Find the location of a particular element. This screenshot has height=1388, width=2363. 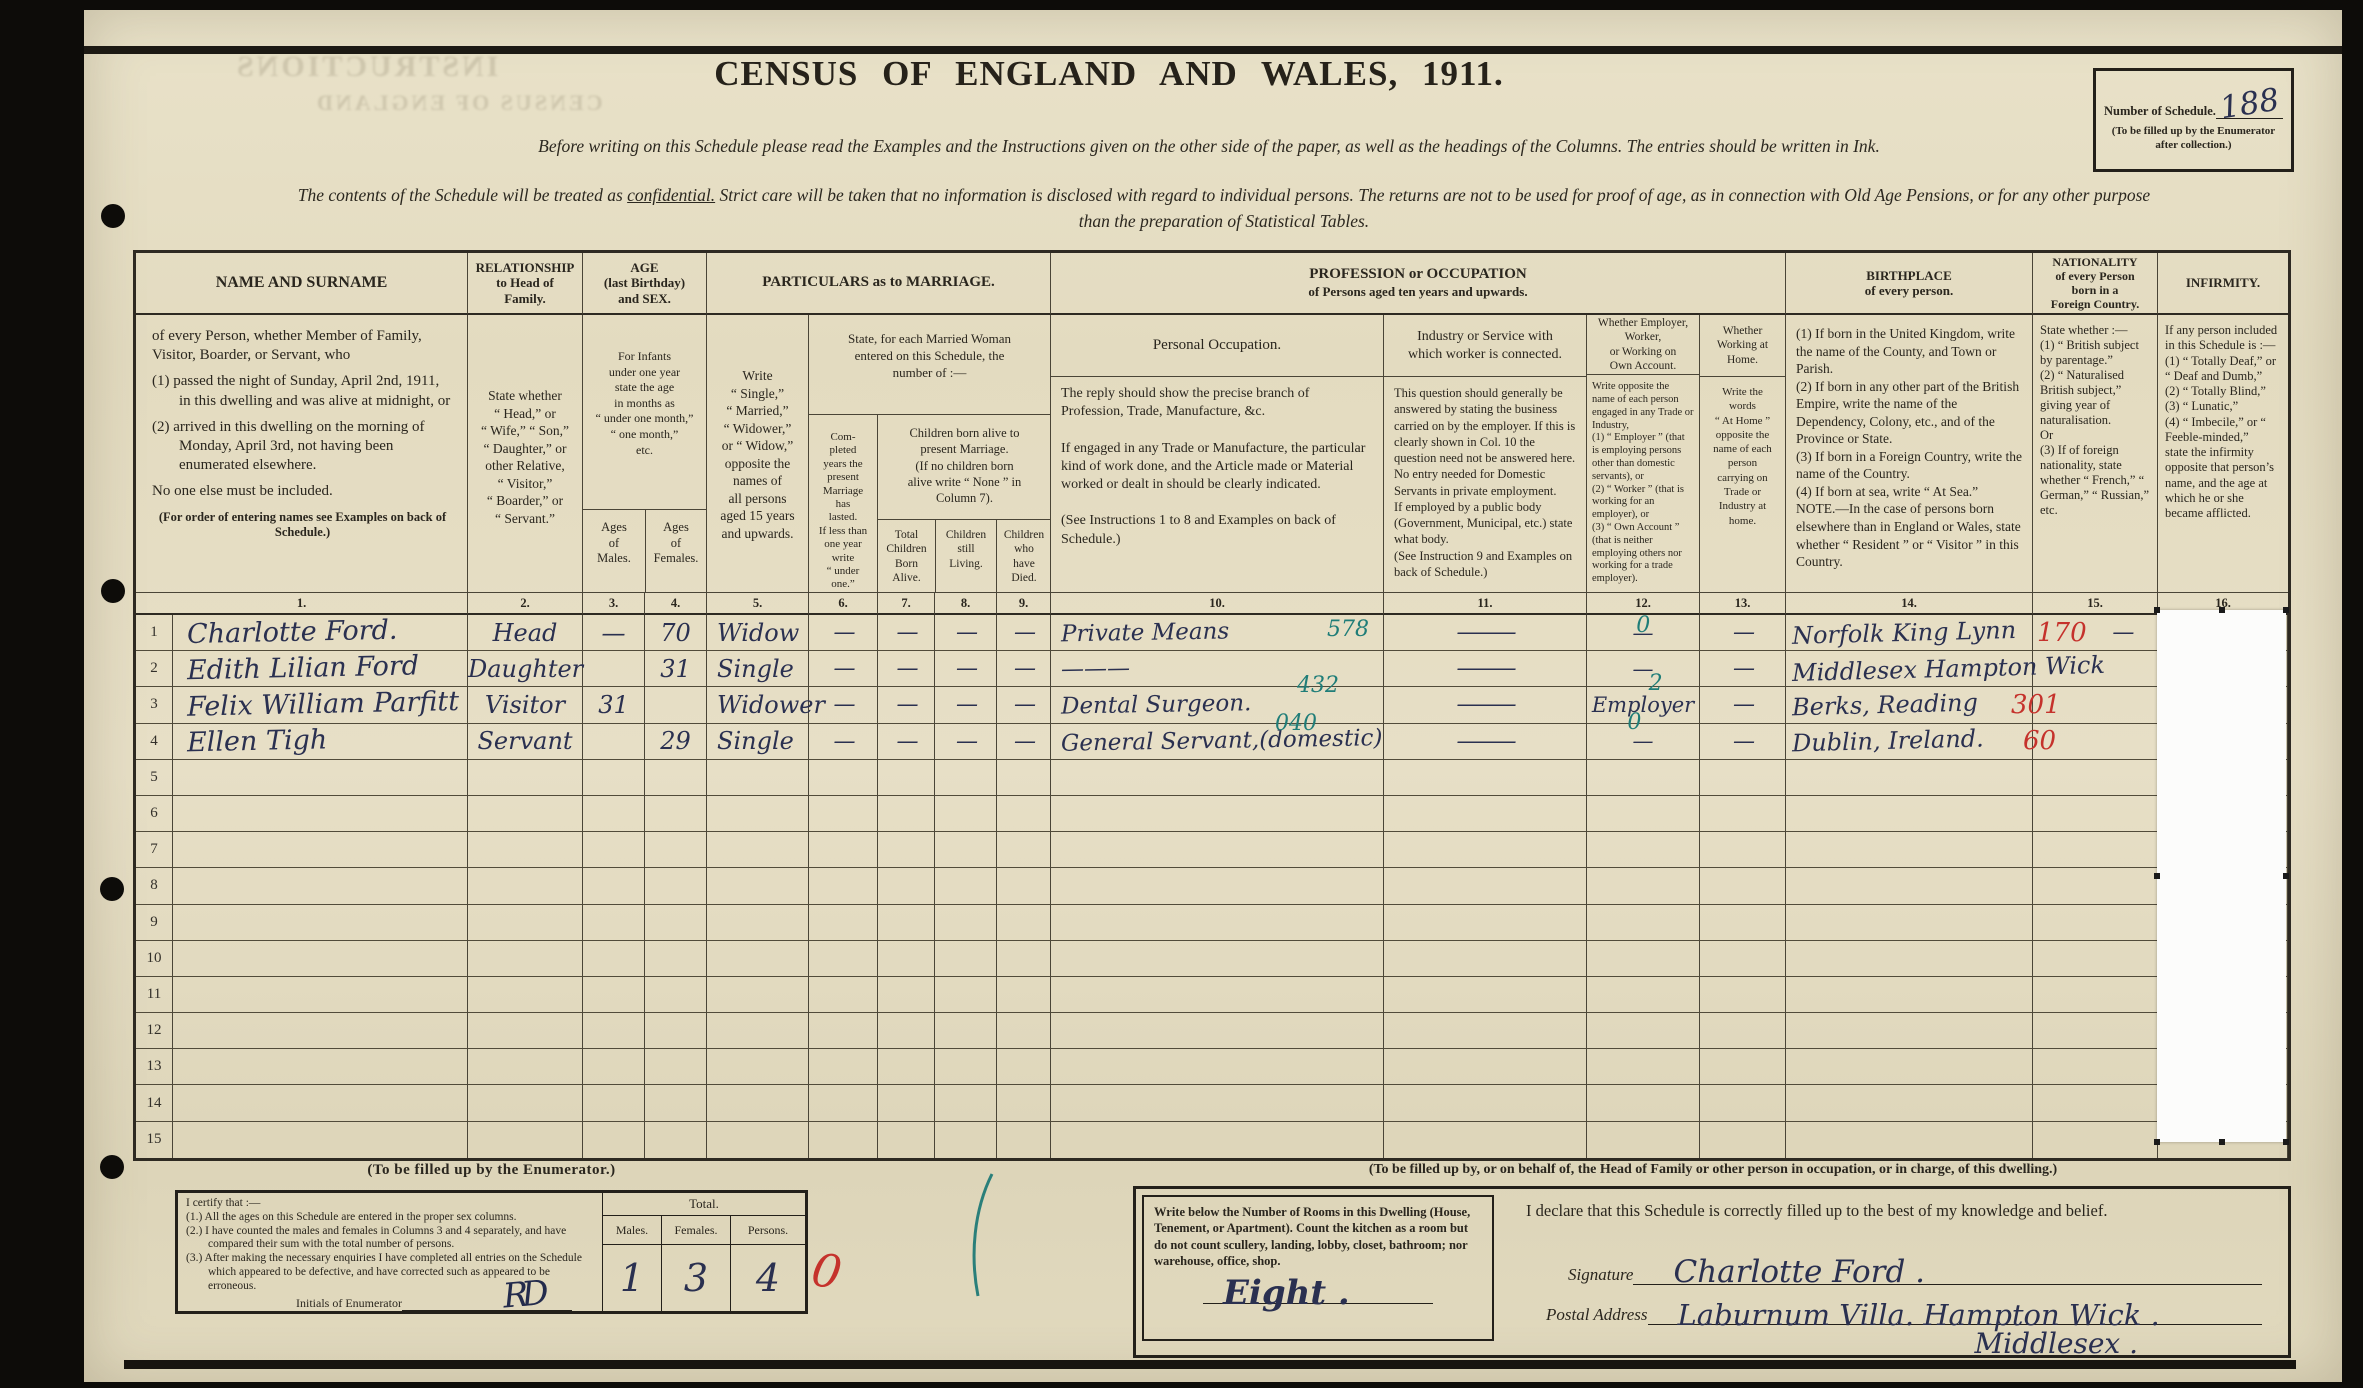

cell-relationship: Servant is located at coordinates (525, 741).